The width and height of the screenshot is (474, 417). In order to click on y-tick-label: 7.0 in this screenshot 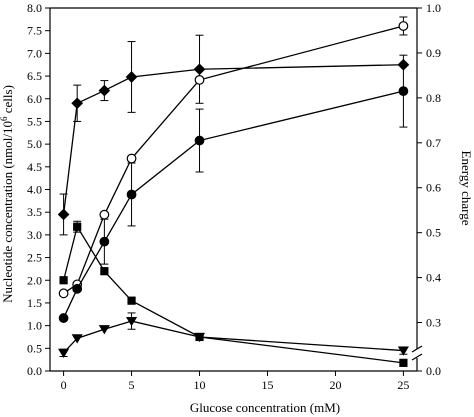, I will do `click(34, 53)`.